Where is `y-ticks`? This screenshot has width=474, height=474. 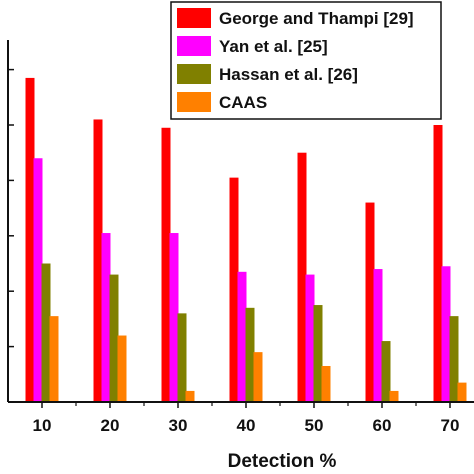 y-ticks is located at coordinates (11, 235).